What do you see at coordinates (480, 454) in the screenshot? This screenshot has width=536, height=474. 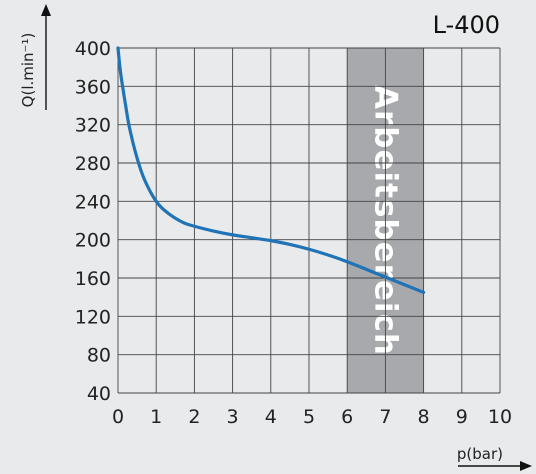 I see `x-axis-label: p(bar)` at bounding box center [480, 454].